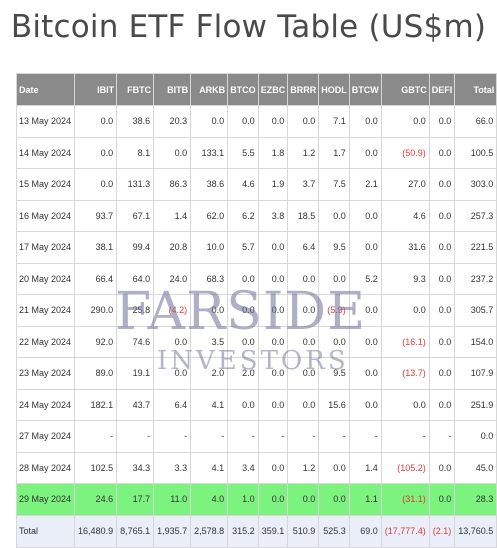 Image resolution: width=497 pixels, height=548 pixels. What do you see at coordinates (475, 310) in the screenshot?
I see `flow-cell-total: 305.7` at bounding box center [475, 310].